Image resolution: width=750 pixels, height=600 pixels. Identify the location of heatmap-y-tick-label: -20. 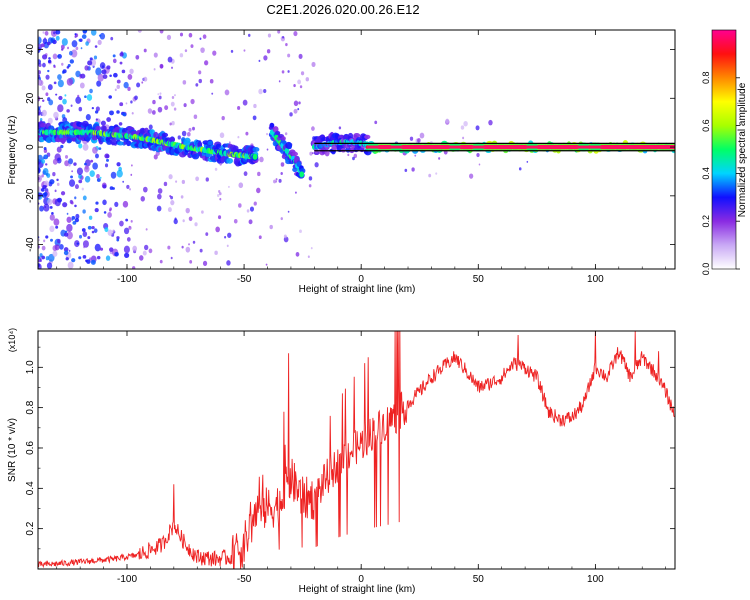
(30, 195).